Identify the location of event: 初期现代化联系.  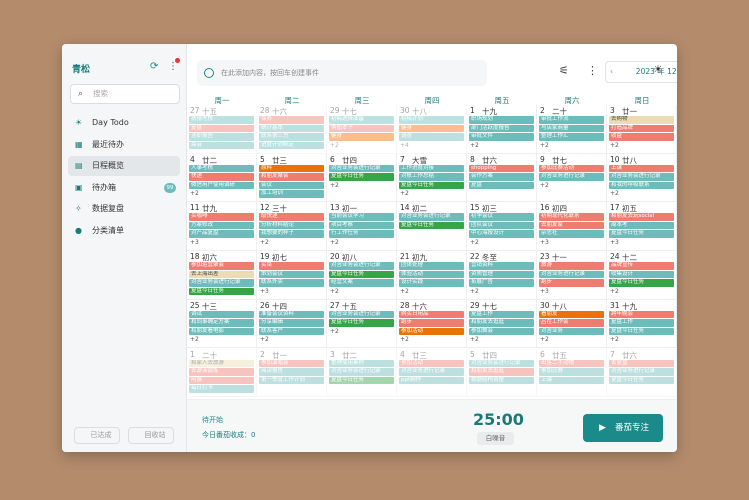
(571, 217).